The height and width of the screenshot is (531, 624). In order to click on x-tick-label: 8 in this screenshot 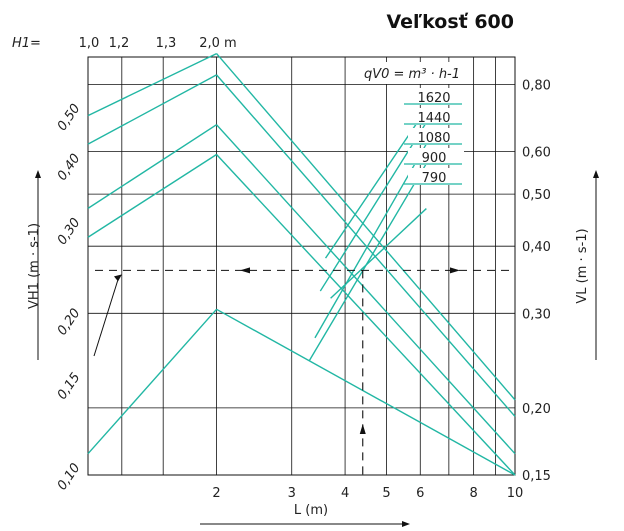, I will do `click(473, 493)`.